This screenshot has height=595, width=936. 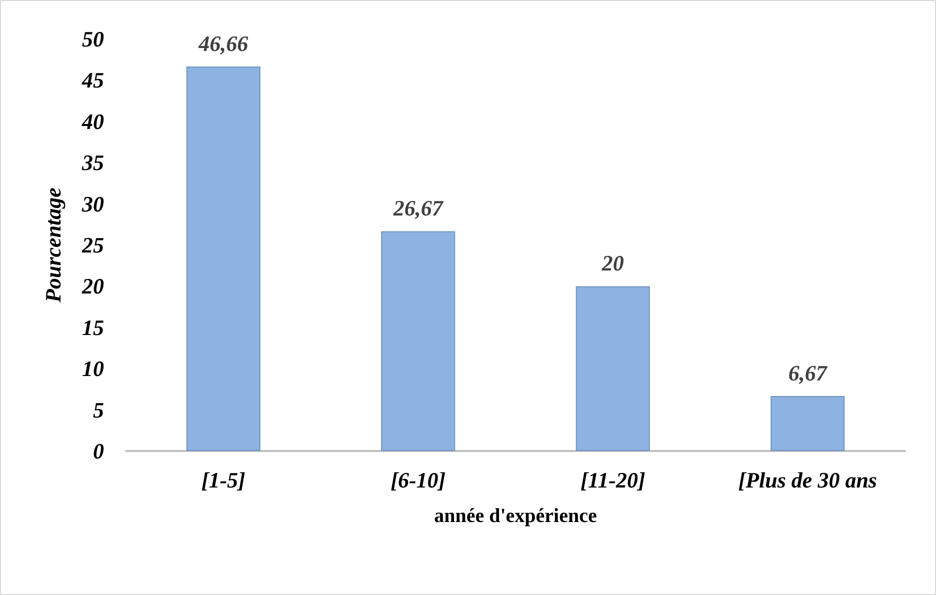 I want to click on y-tick-label: 25, so click(x=92, y=245).